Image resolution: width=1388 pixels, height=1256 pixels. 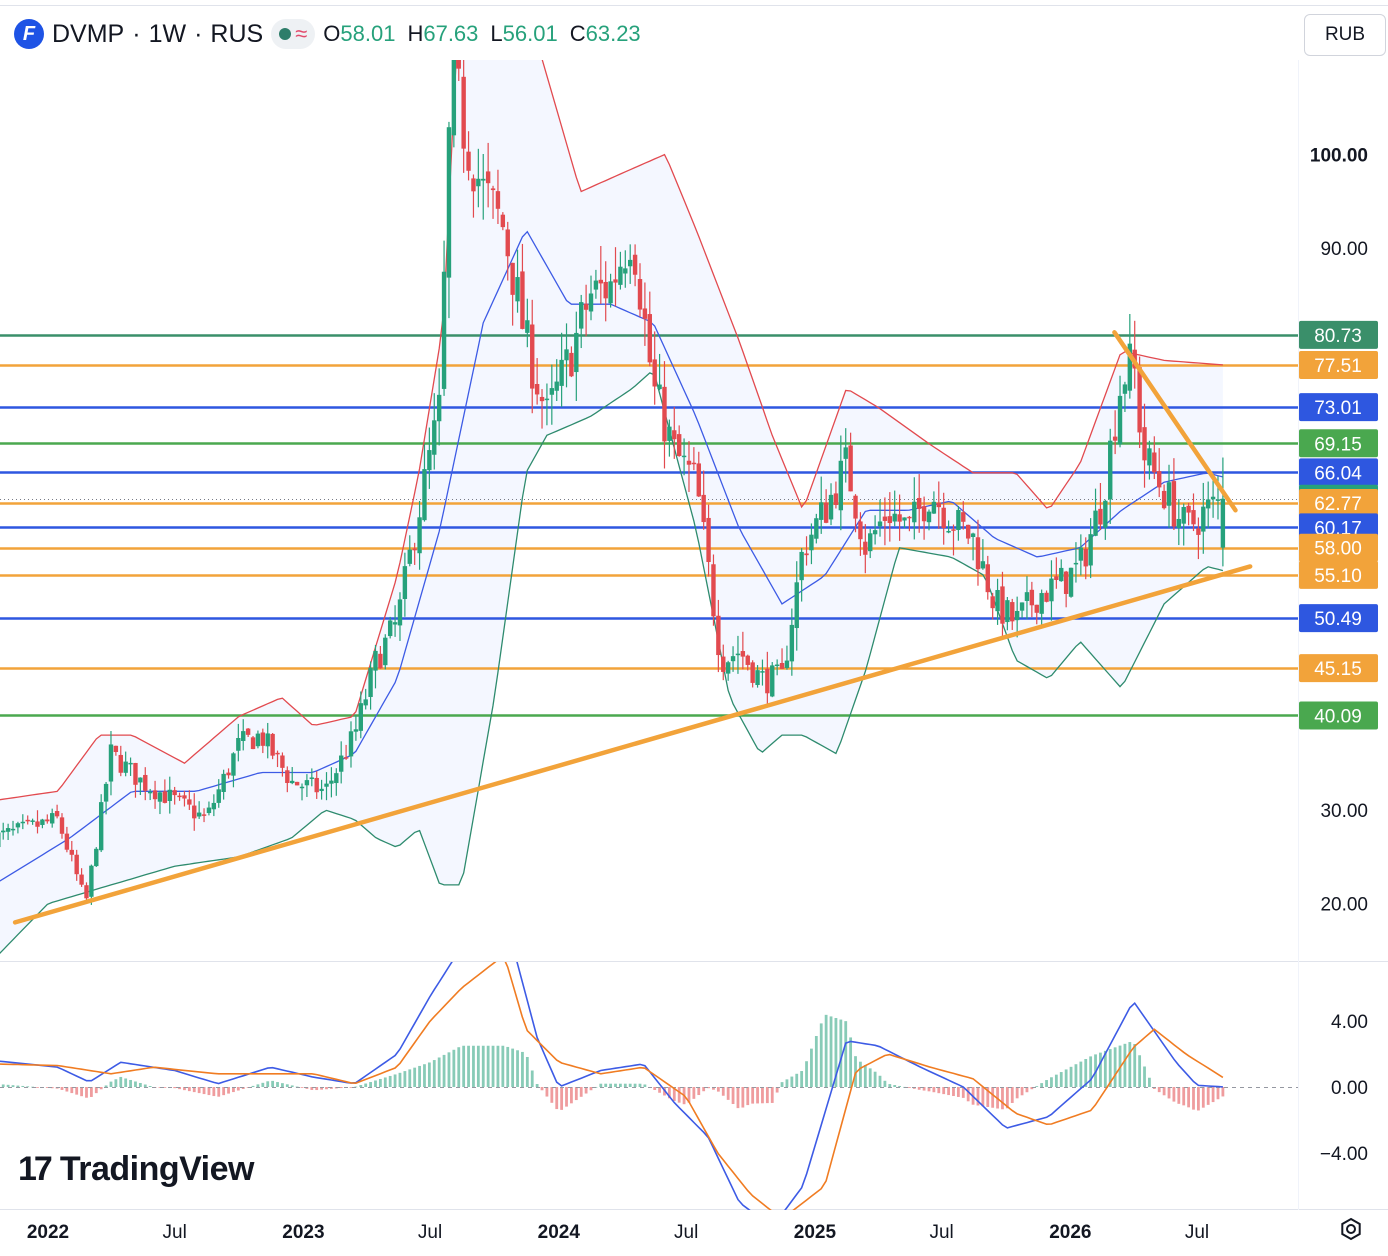 What do you see at coordinates (686, 1232) in the screenshot?
I see `time-axis-tick: Jul` at bounding box center [686, 1232].